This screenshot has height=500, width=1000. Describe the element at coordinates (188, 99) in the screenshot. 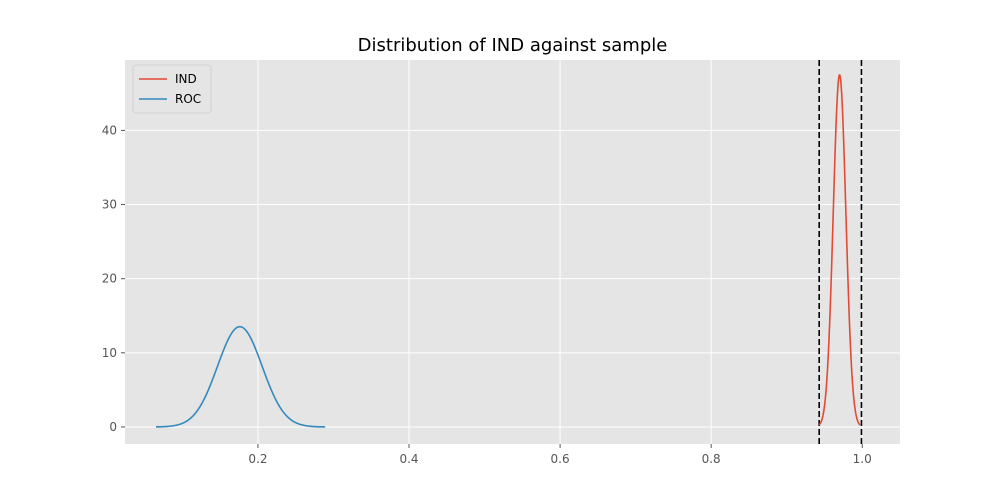

I see `legend-label-roc: ROC` at that location.